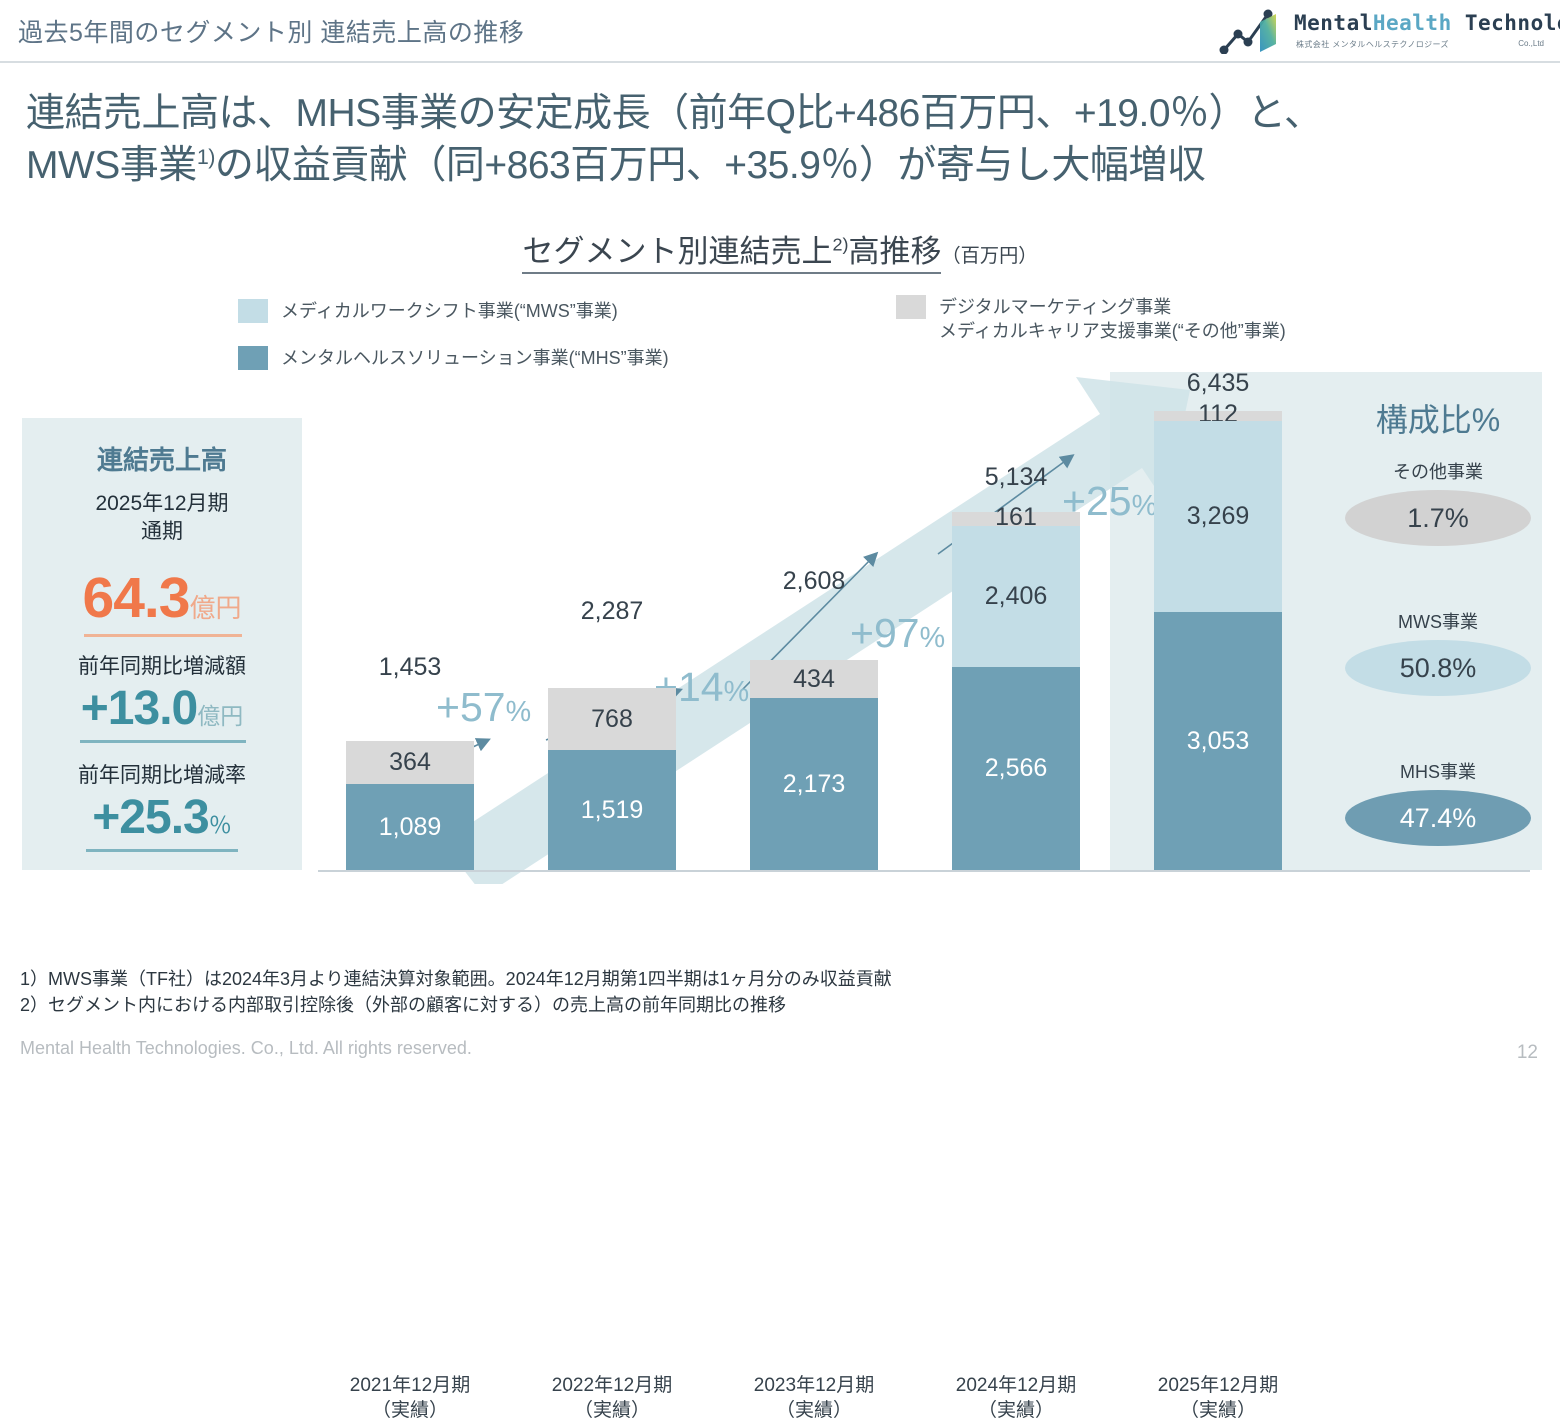 The height and width of the screenshot is (1423, 1560). What do you see at coordinates (1438, 772) in the screenshot?
I see `ratio-name-mhs: MHS事業` at bounding box center [1438, 772].